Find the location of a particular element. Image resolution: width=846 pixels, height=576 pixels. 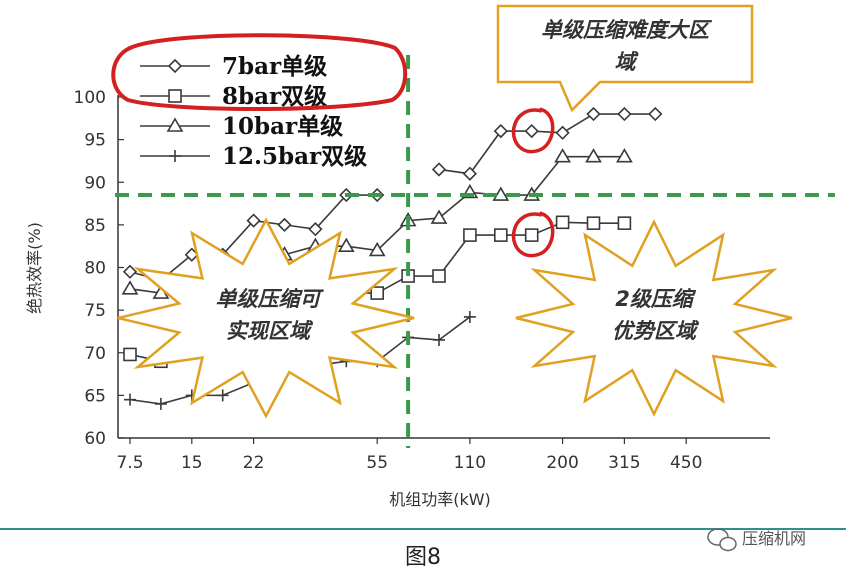

legend-item-square: 8bar双级 is located at coordinates (233, 96).